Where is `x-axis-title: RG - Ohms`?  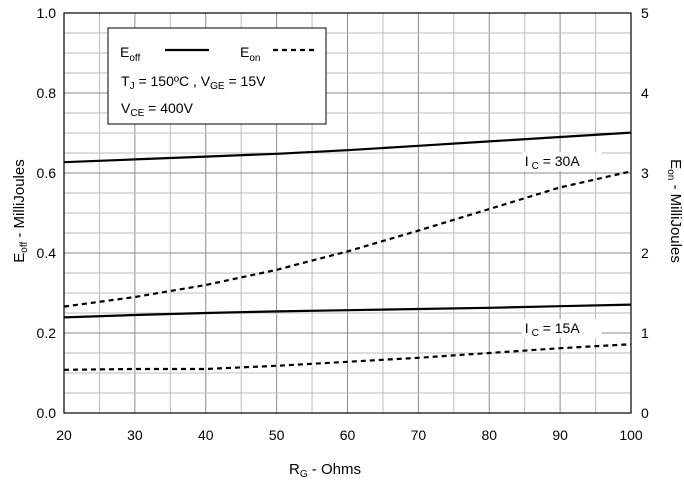
x-axis-title: RG - Ohms is located at coordinates (325, 470).